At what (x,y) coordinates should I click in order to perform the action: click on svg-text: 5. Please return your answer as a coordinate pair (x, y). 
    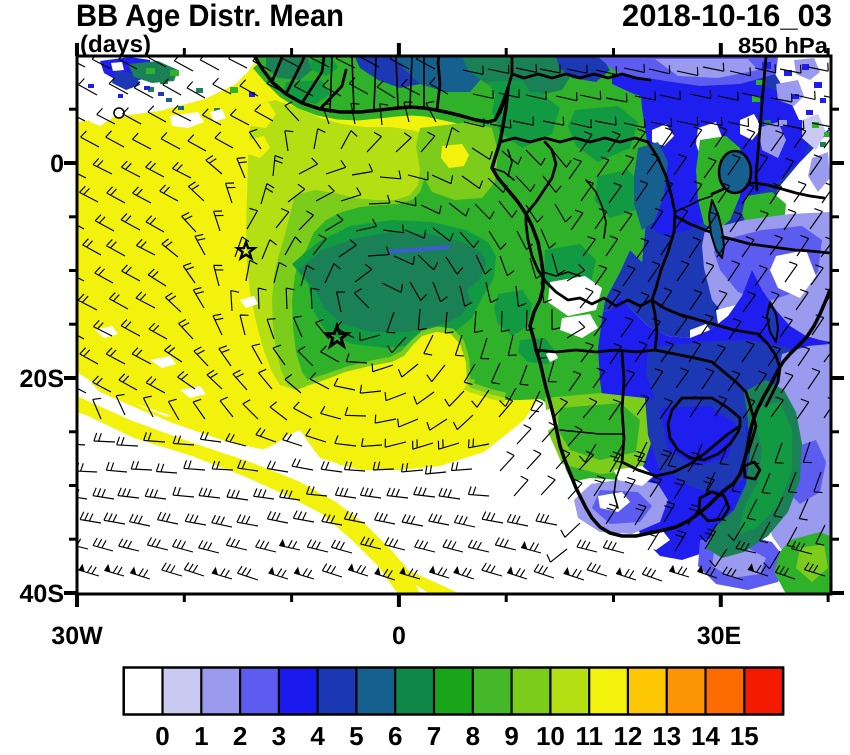
    Looking at the image, I should click on (356, 735).